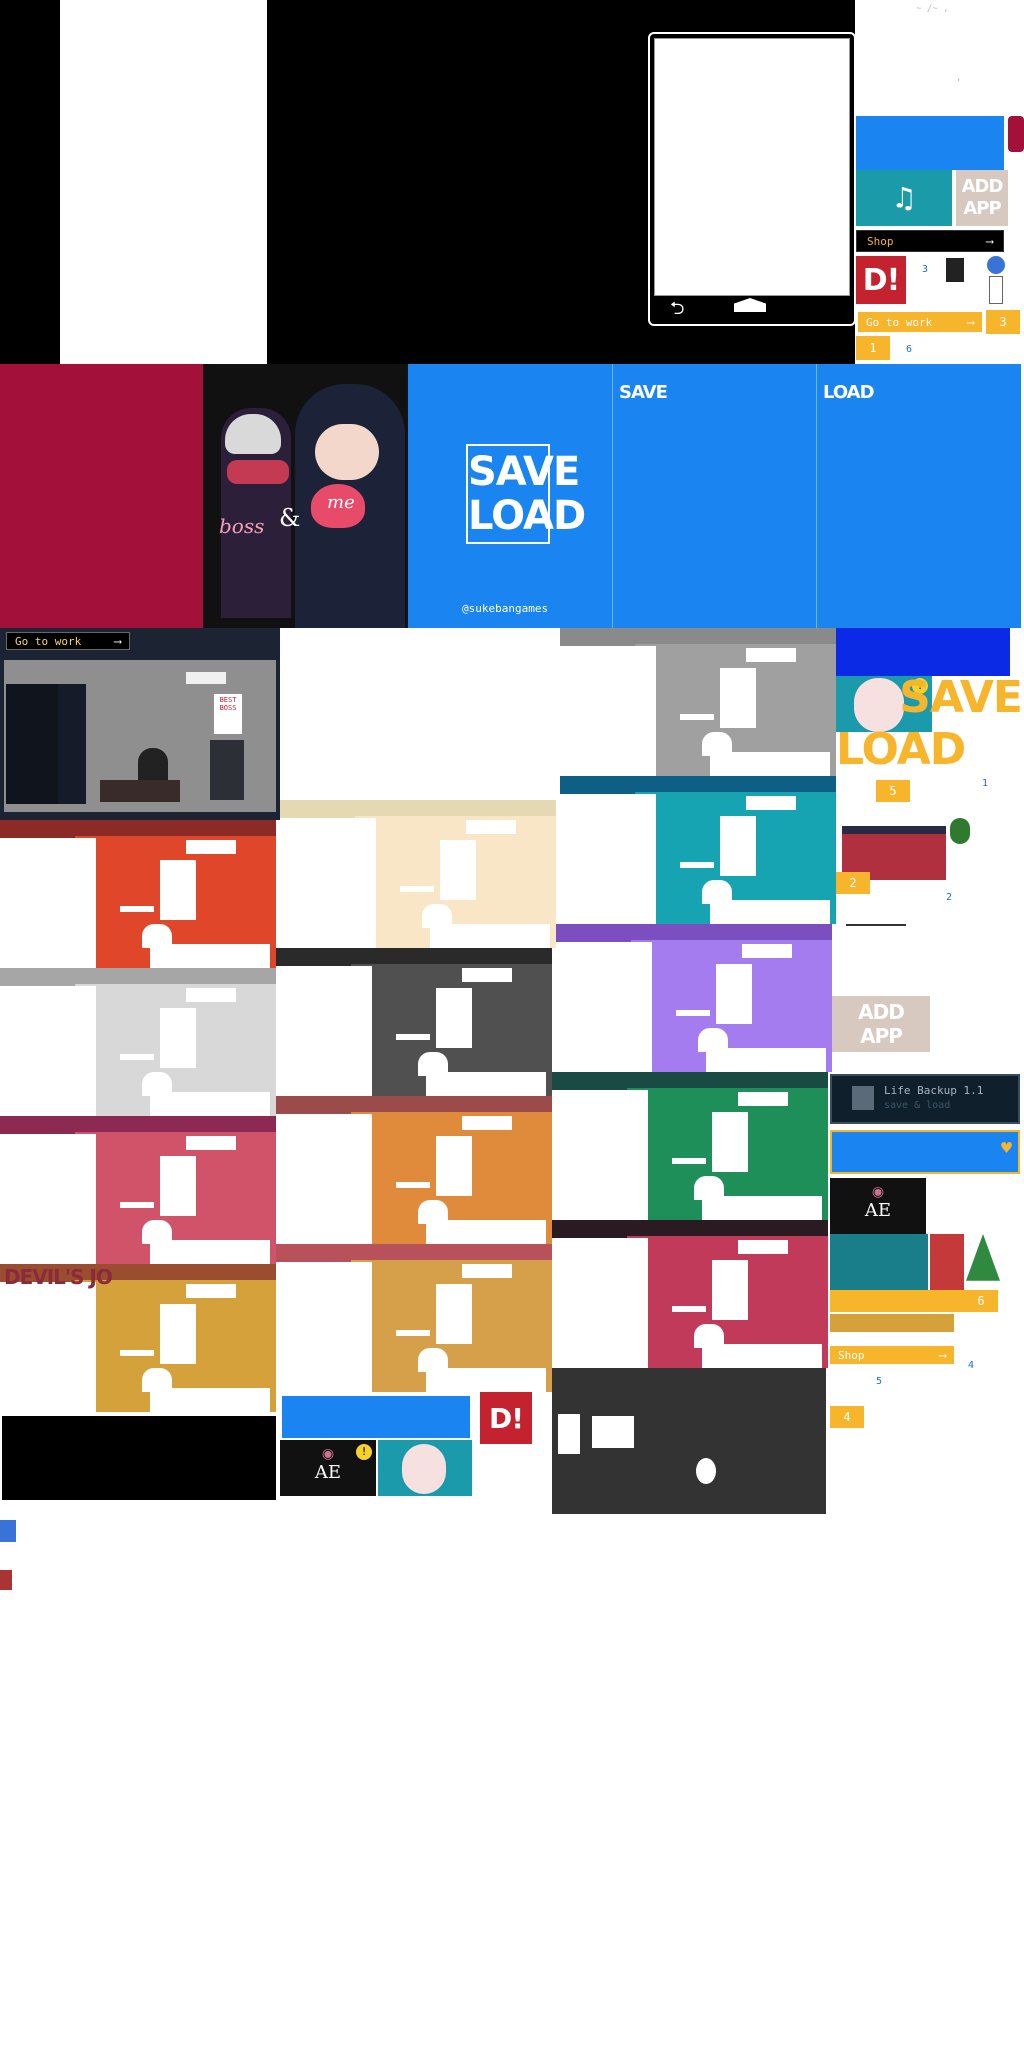  What do you see at coordinates (873, 348) in the screenshot?
I see `badge-1: 1` at bounding box center [873, 348].